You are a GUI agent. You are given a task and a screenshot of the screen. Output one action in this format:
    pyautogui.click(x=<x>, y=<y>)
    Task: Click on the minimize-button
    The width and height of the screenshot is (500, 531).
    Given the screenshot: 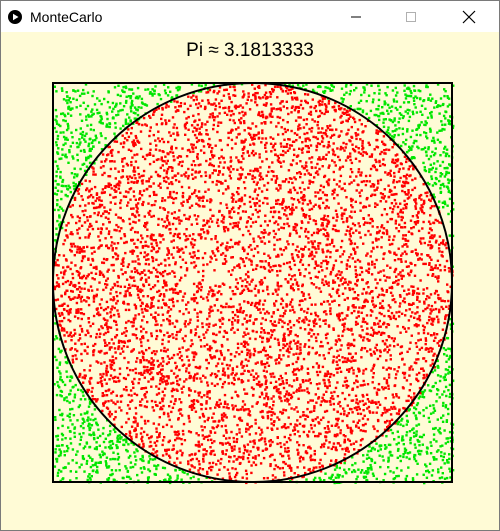 What is the action you would take?
    pyautogui.click(x=356, y=16)
    